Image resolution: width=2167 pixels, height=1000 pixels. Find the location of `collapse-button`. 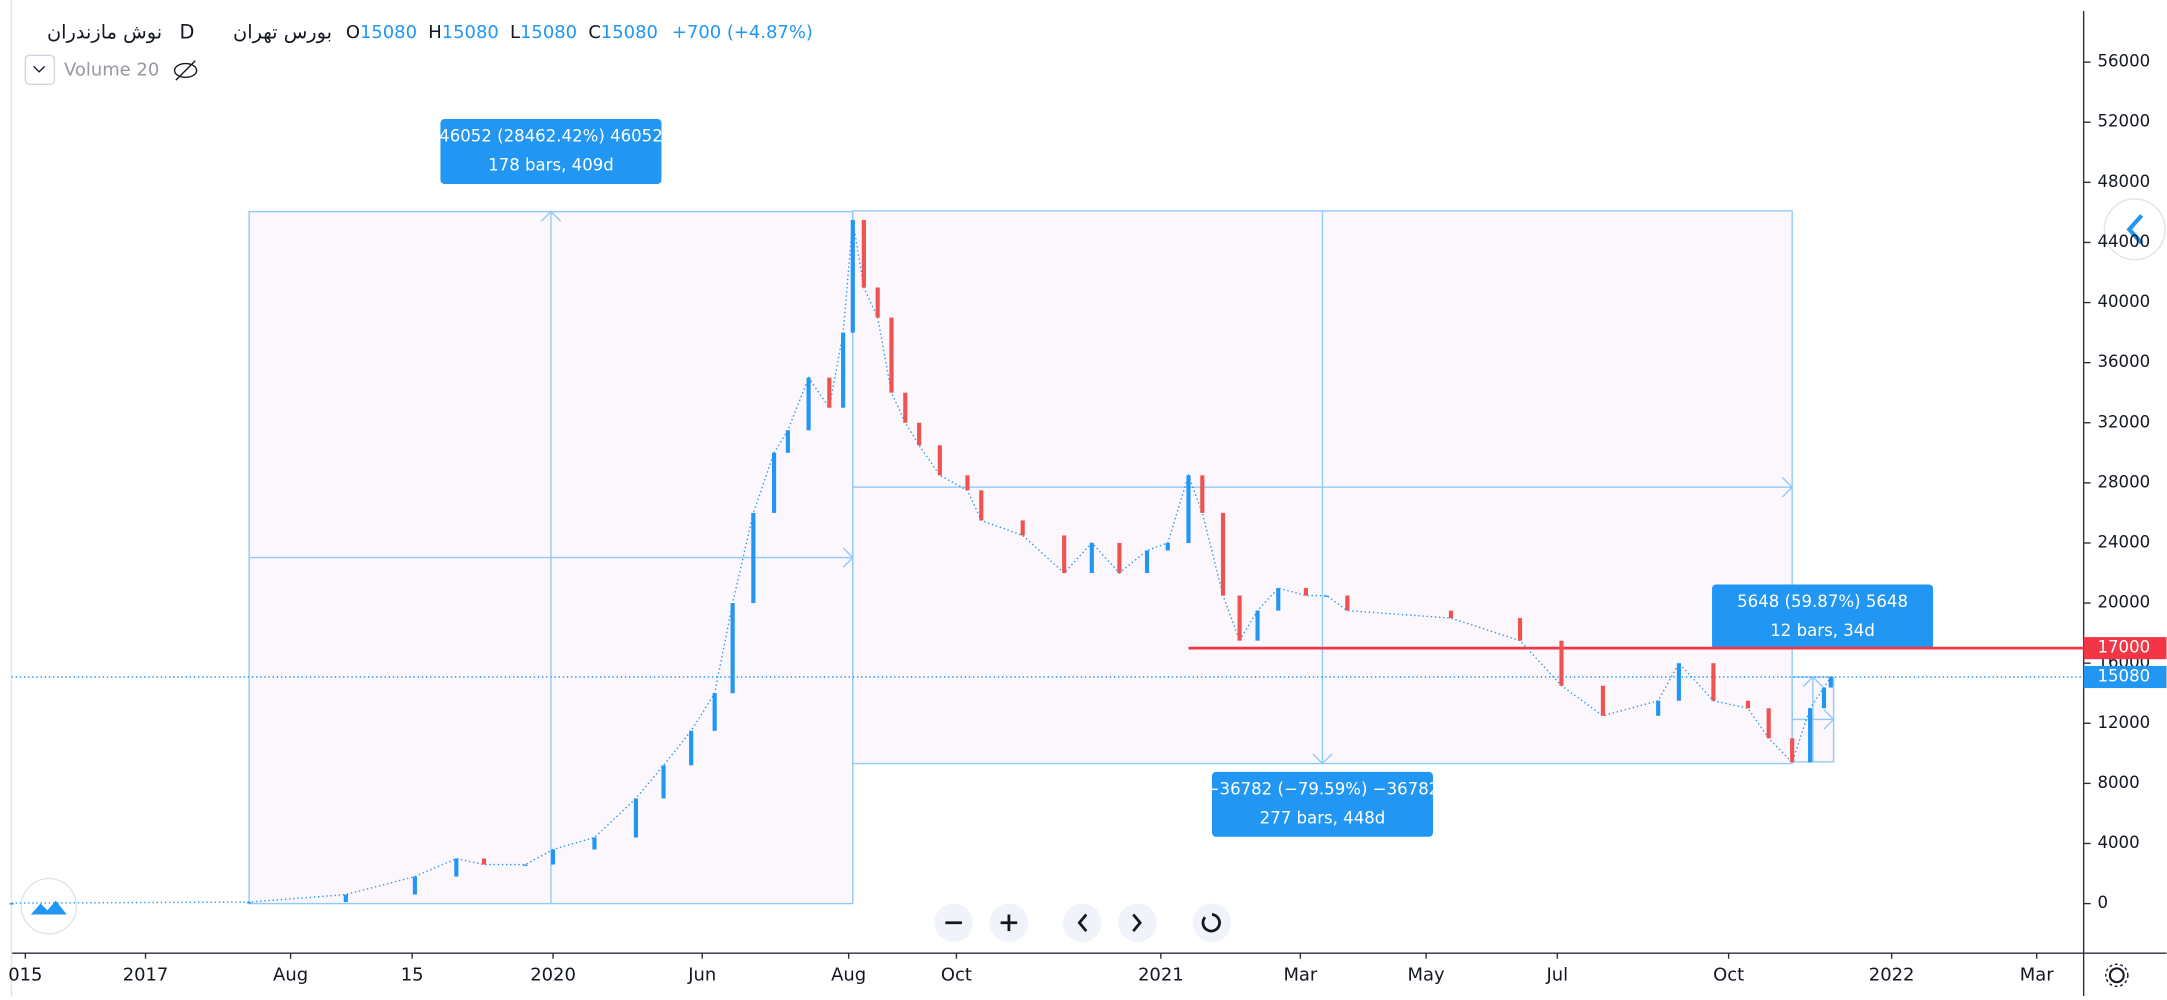

collapse-button is located at coordinates (40, 69).